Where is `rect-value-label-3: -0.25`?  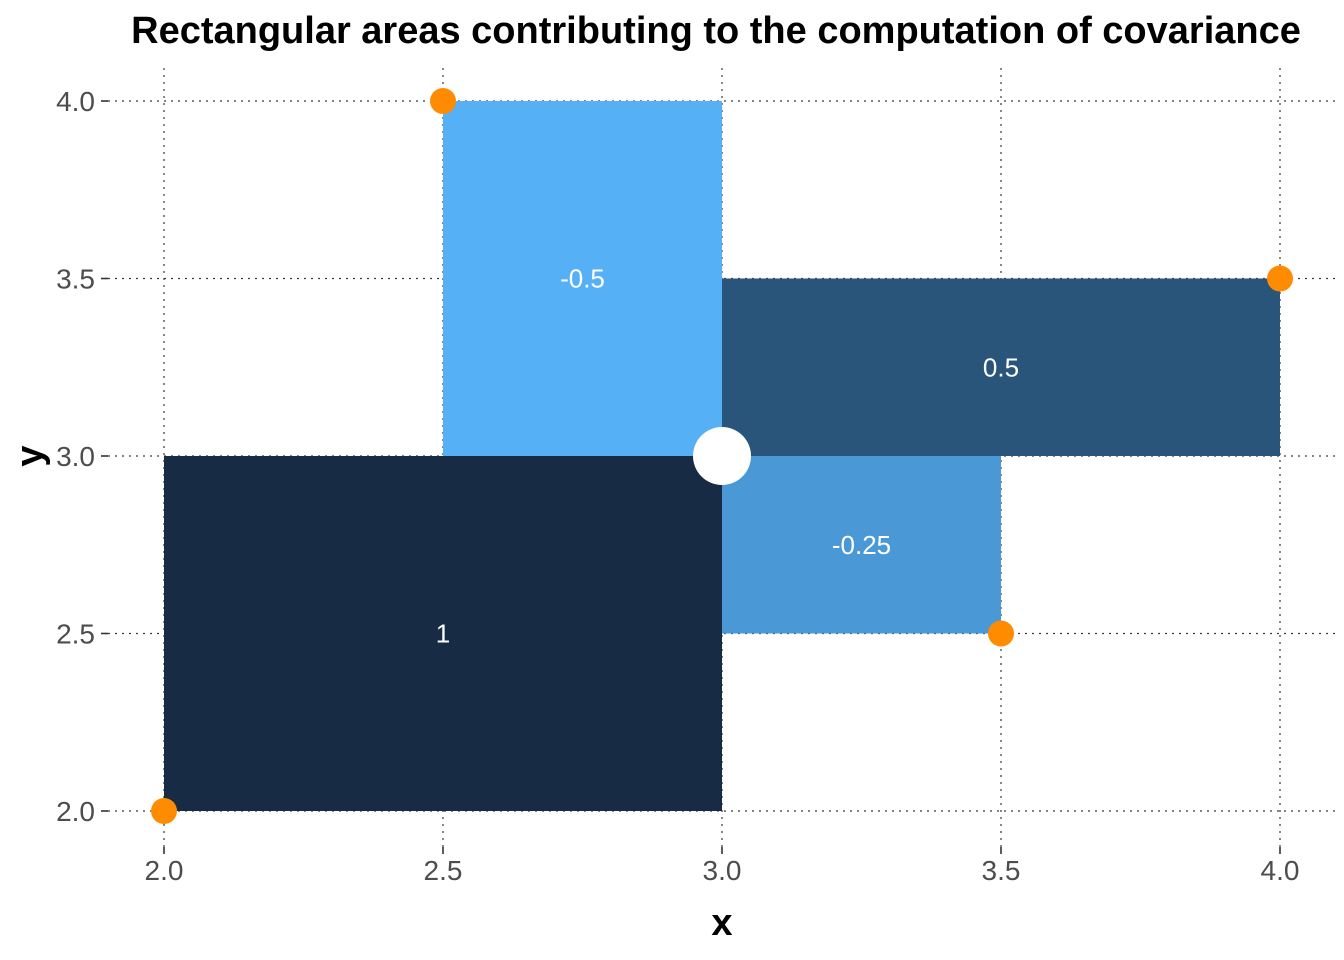
rect-value-label-3: -0.25 is located at coordinates (861, 545).